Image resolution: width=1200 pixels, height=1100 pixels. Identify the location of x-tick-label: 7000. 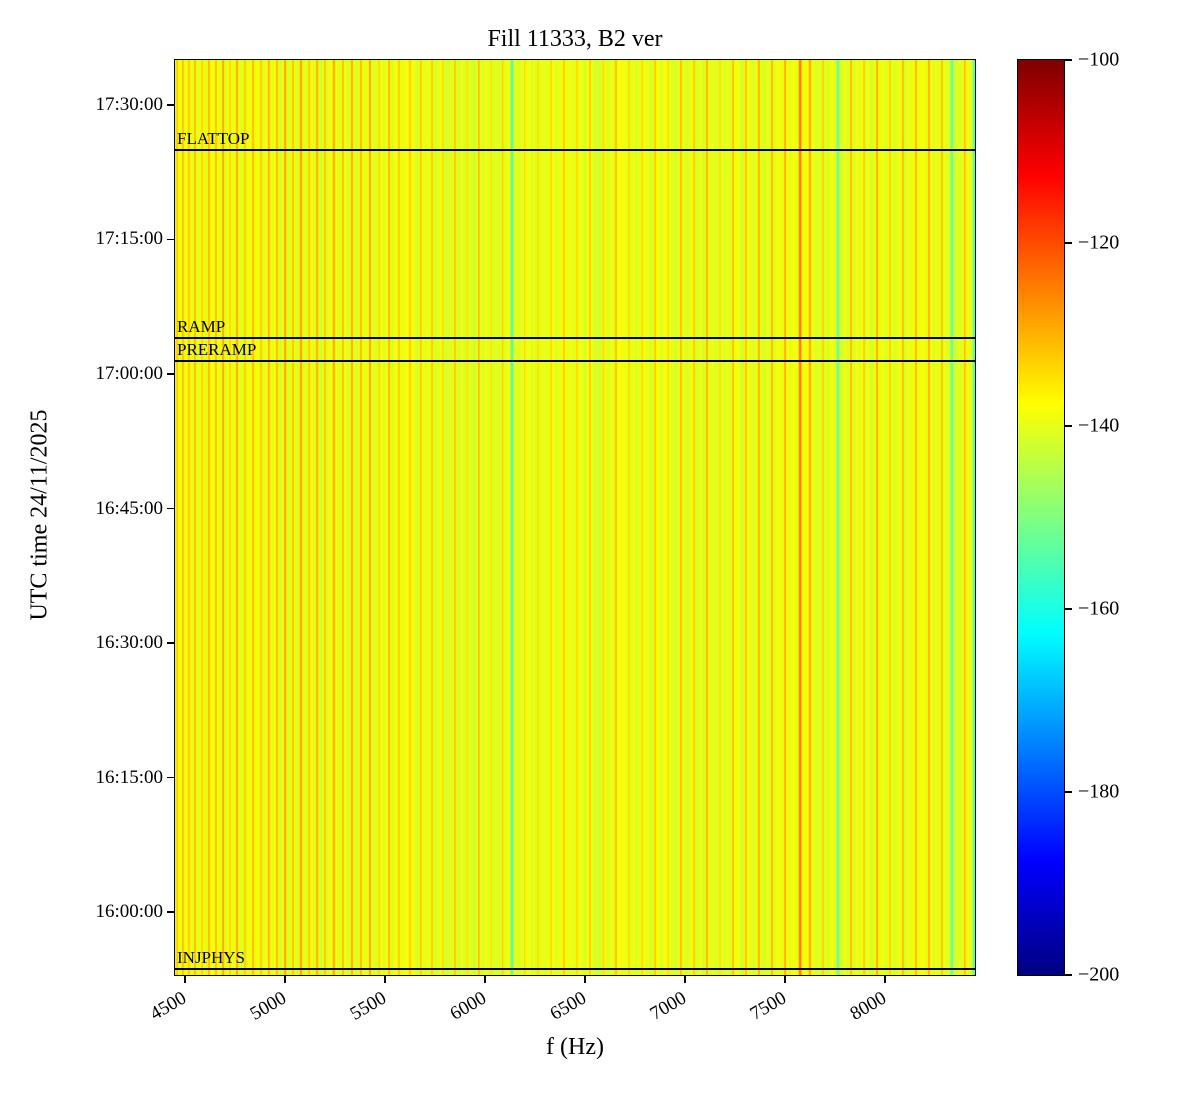
(668, 1006).